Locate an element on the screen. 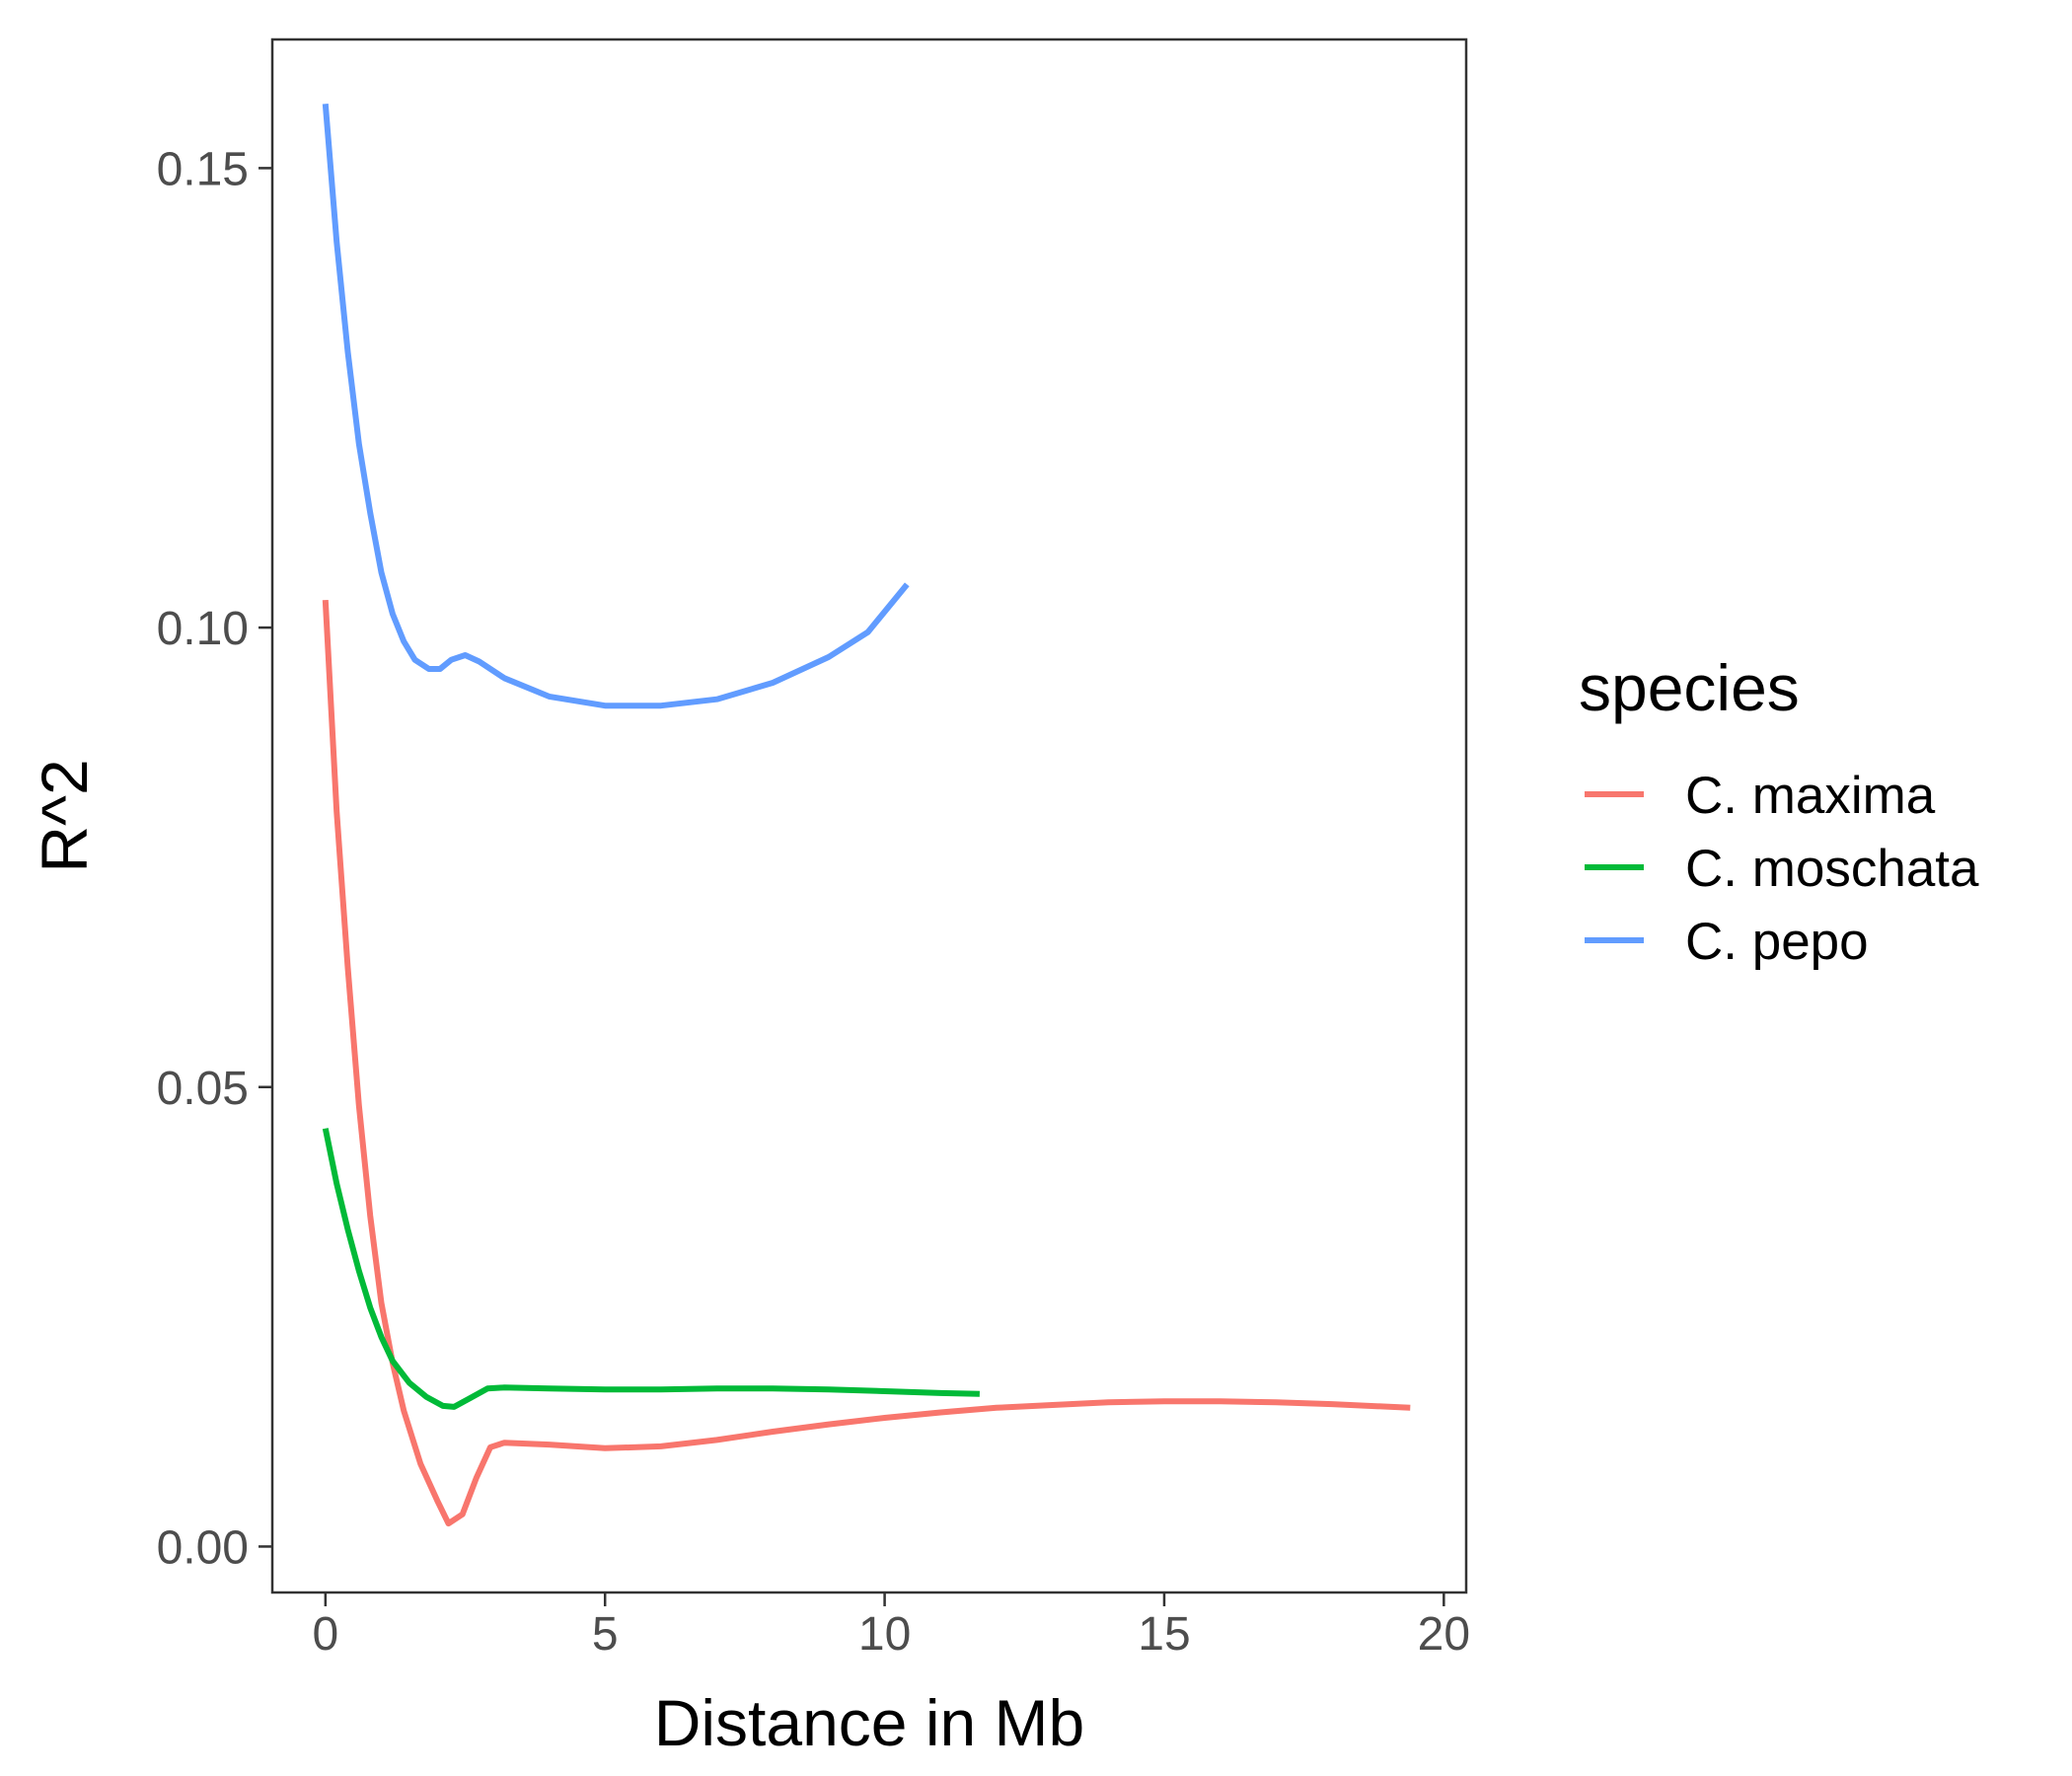 This screenshot has height=1776, width=2072. y-tick-label: 0.05 is located at coordinates (203, 1089).